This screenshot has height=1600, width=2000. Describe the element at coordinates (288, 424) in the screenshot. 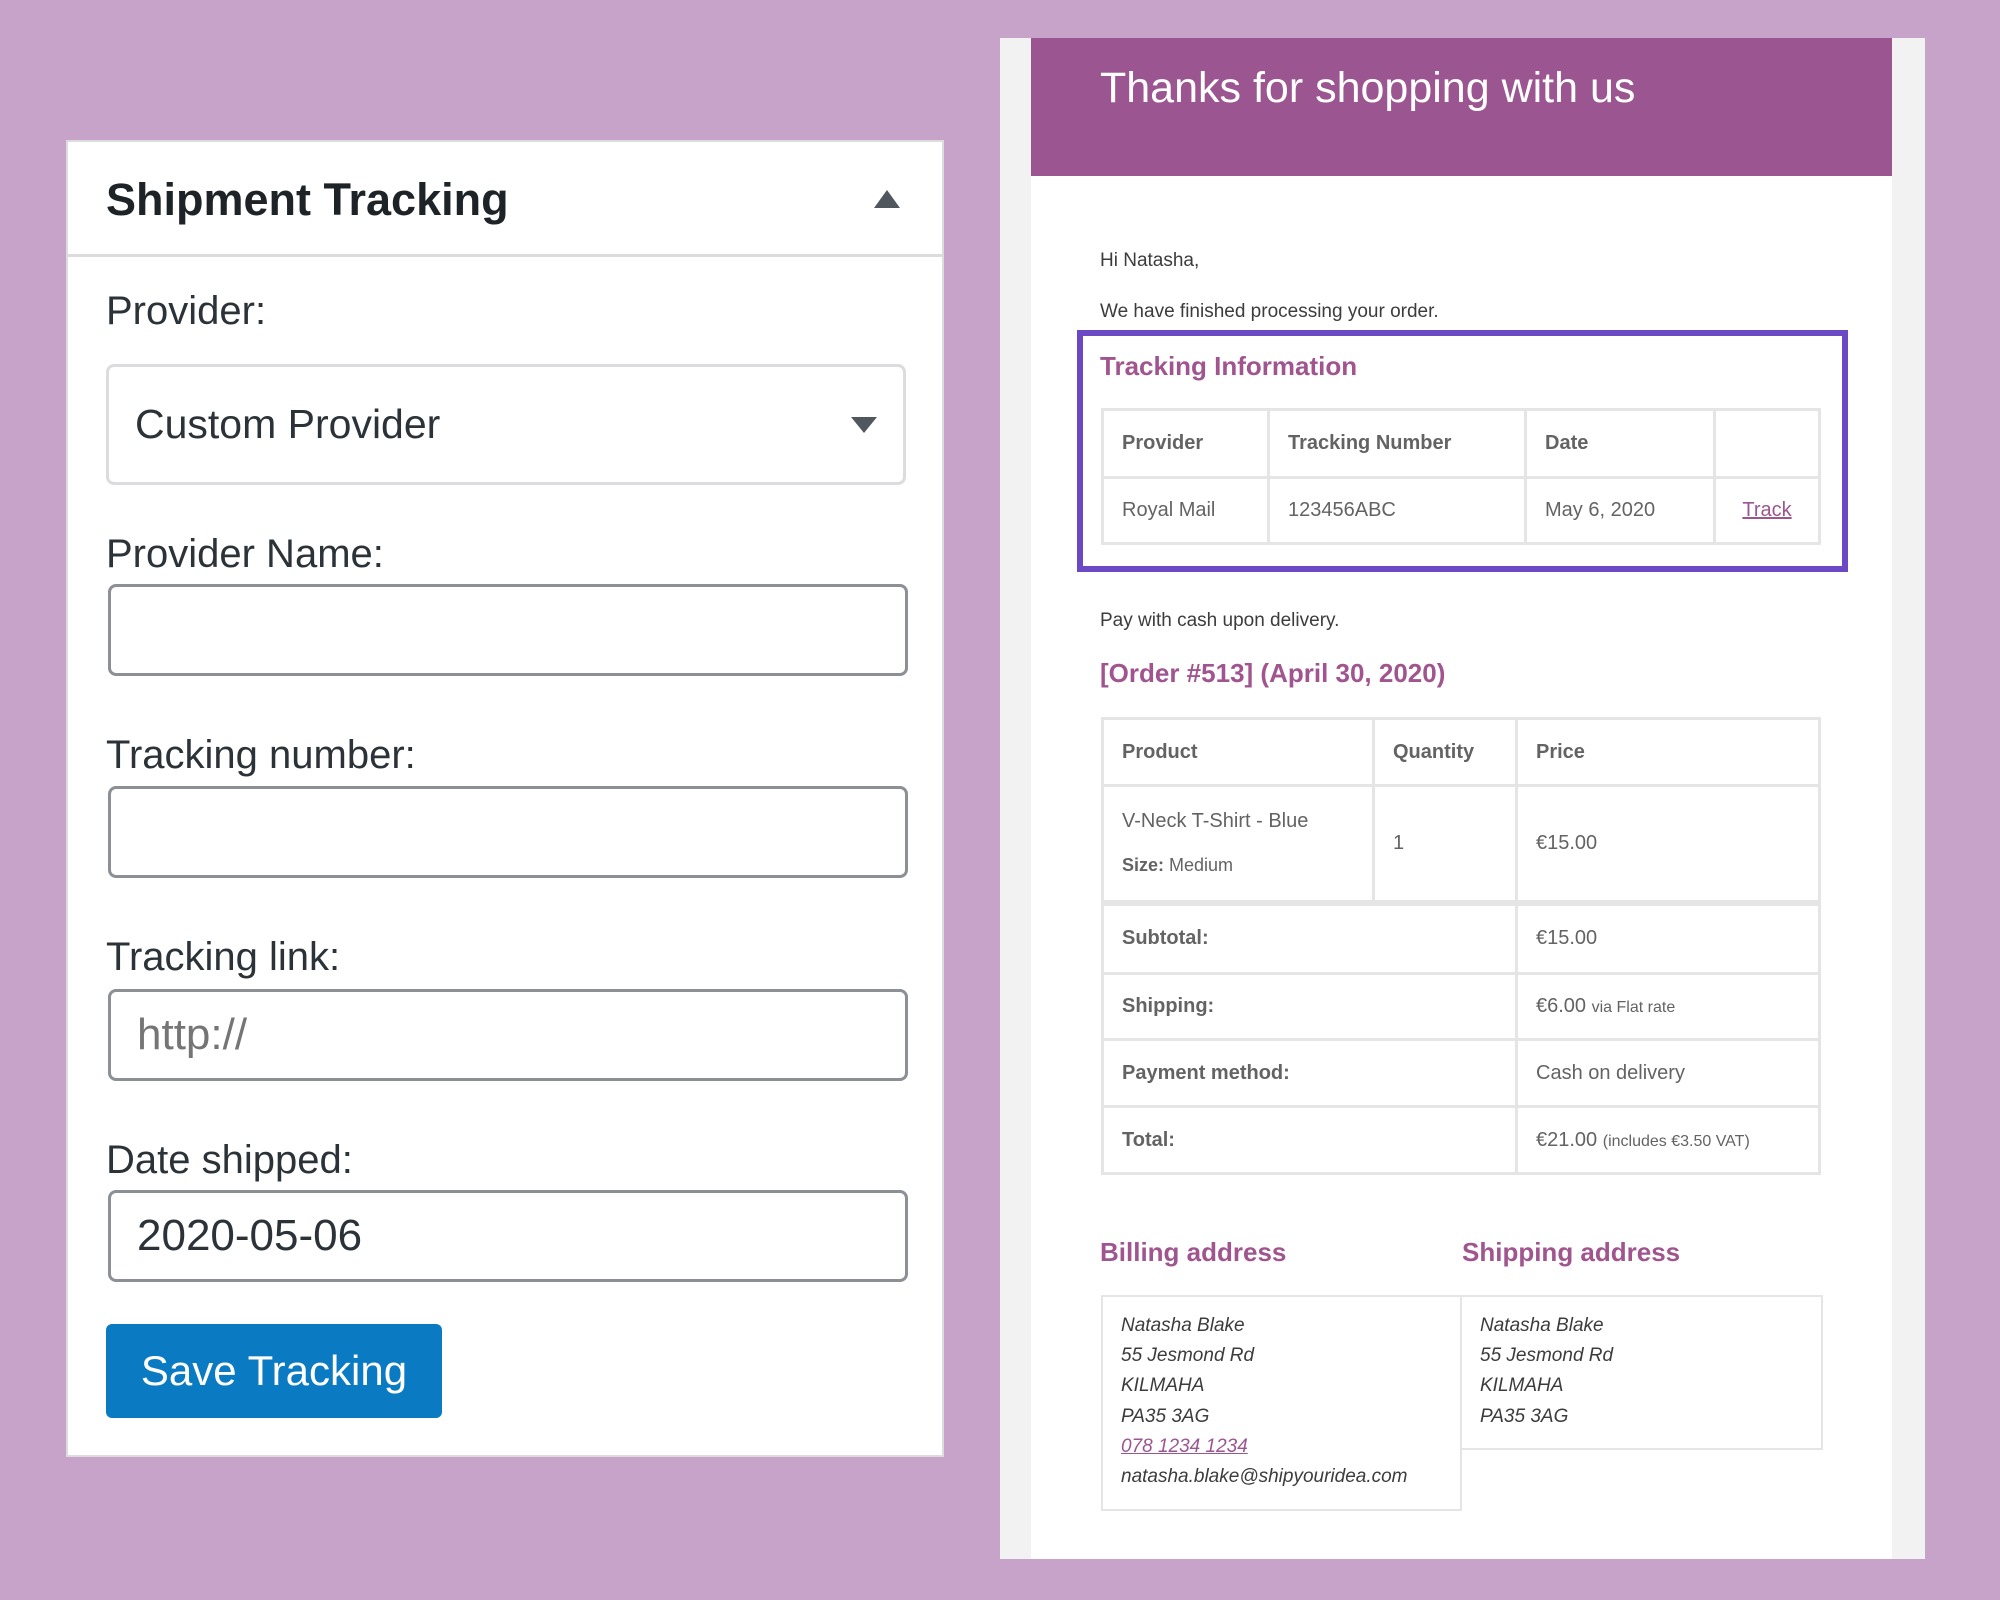

I see `provider-select-value: Custom Provider` at that location.